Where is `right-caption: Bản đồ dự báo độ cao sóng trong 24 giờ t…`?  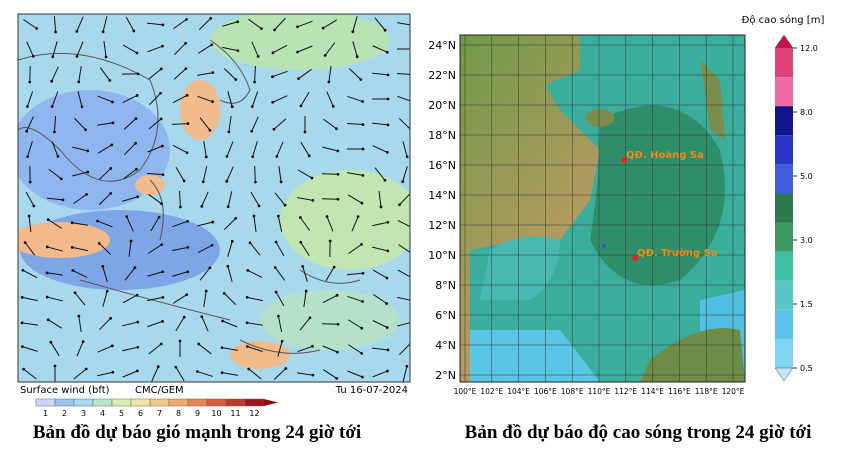 right-caption: Bản đồ dự báo độ cao sóng trong 24 giờ t… is located at coordinates (638, 432).